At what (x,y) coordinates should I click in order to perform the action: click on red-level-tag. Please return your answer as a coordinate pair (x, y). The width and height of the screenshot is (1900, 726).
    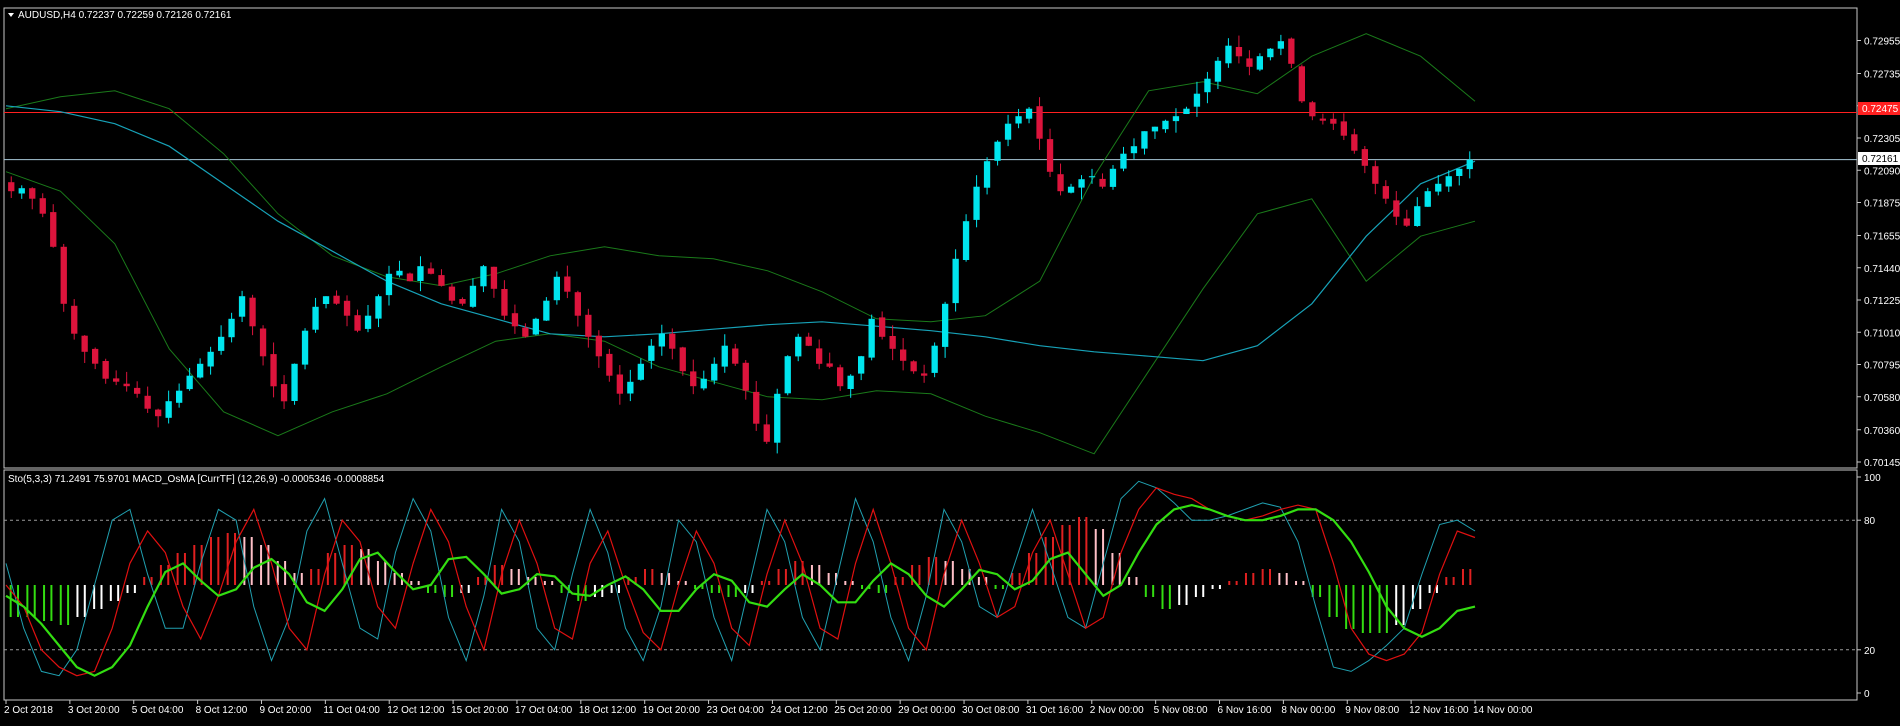
    Looking at the image, I should click on (1879, 108).